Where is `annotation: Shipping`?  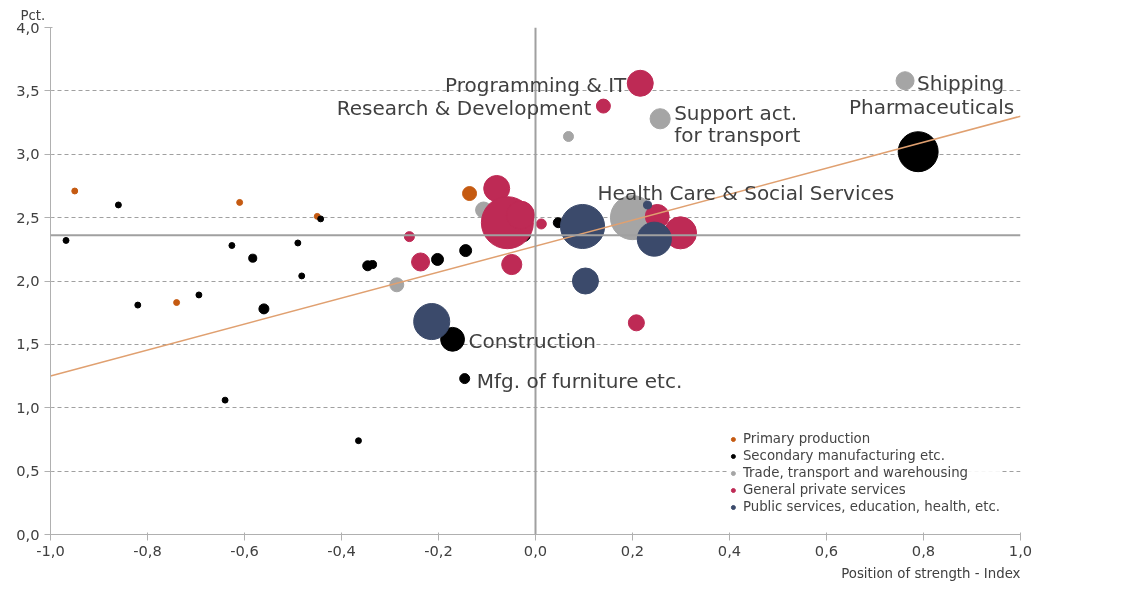 annotation: Shipping is located at coordinates (961, 82).